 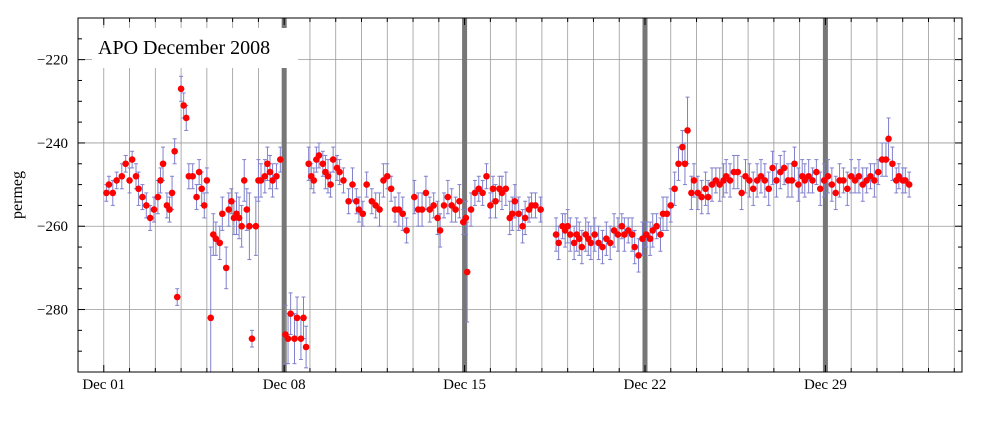 I want to click on y-axis-label: permeg, so click(x=17, y=195).